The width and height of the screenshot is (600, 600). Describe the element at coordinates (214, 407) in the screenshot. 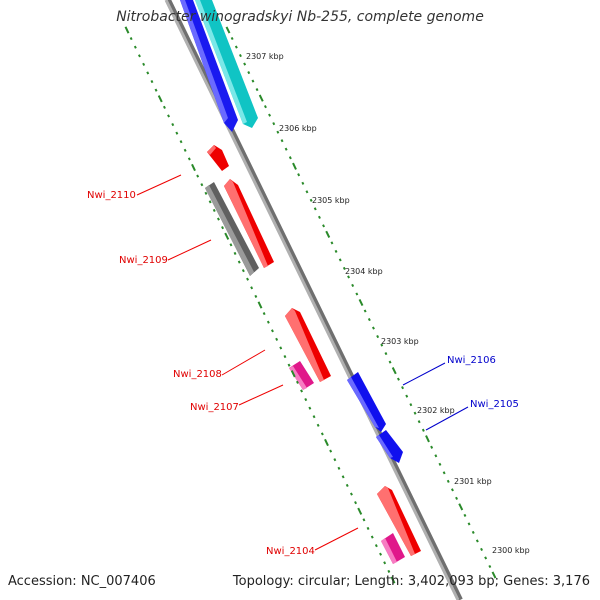

I see `gene-label-nwi-2107: Nwi_2107` at that location.